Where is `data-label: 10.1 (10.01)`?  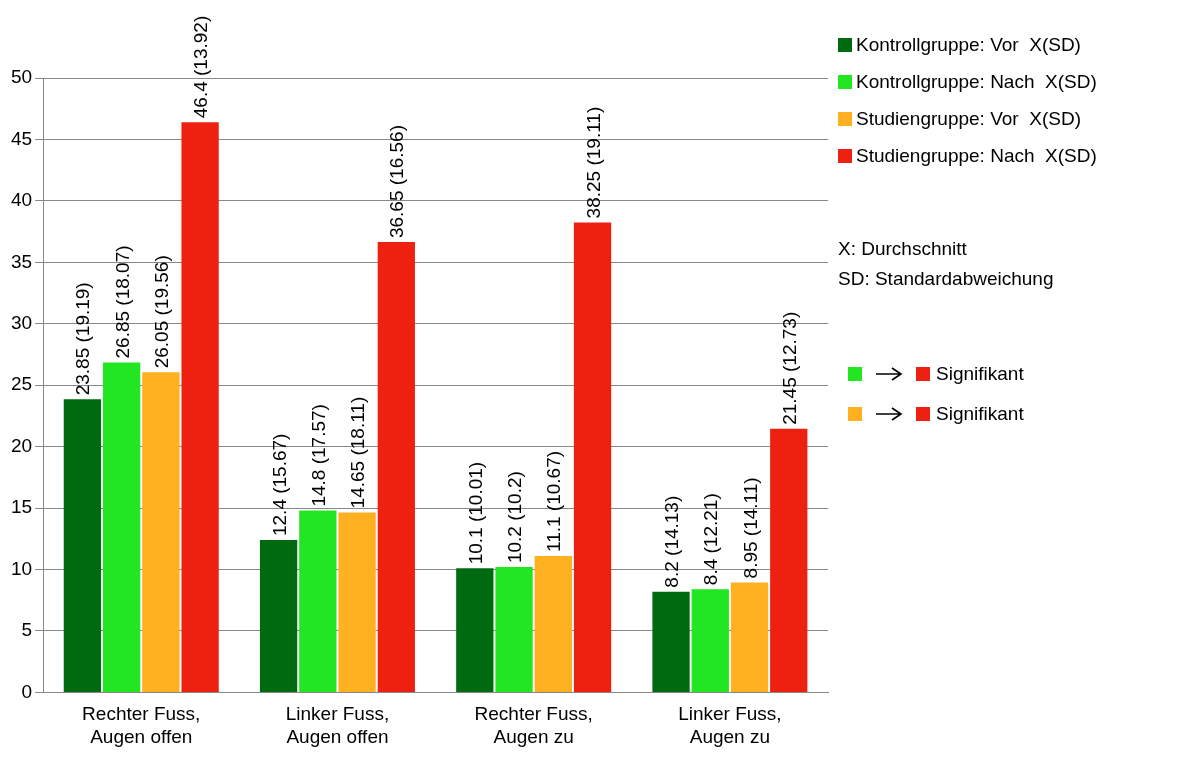 data-label: 10.1 (10.01) is located at coordinates (475, 513).